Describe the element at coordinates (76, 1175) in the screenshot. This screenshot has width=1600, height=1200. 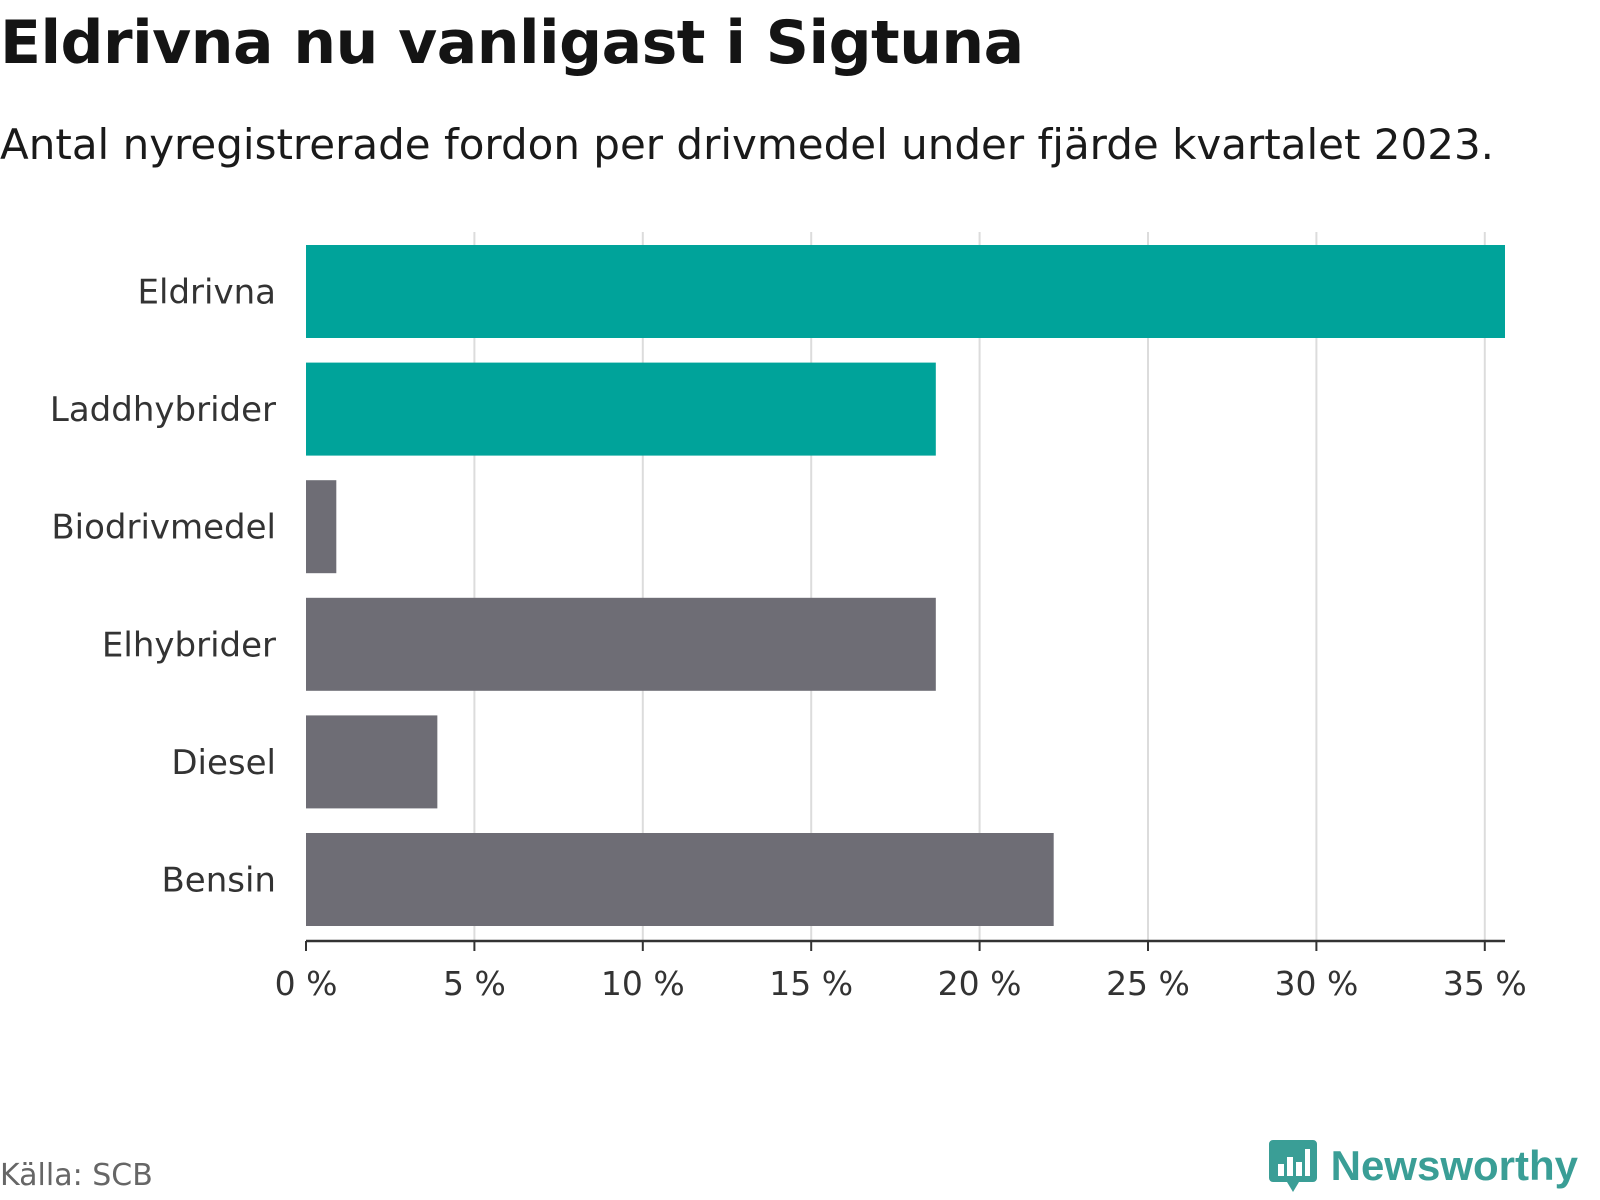
I see `source-note: Källa: SCB` at that location.